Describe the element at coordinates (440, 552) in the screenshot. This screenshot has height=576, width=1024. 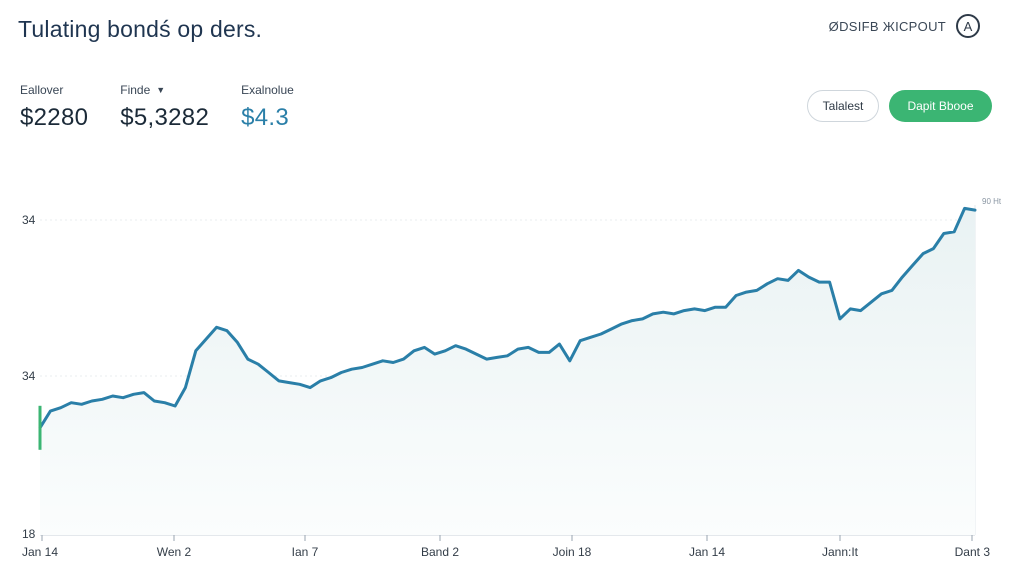
I see `x-tick-label: Band 2` at that location.